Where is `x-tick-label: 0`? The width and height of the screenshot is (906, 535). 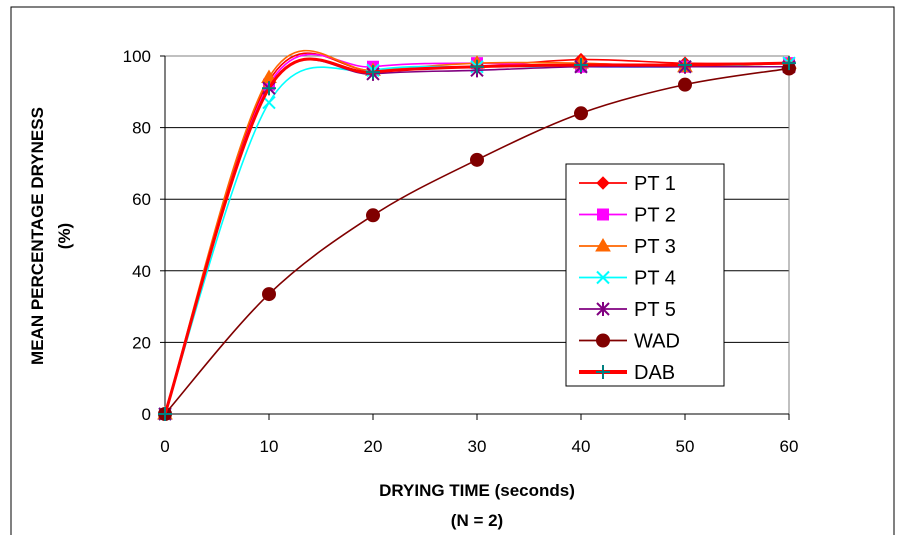
x-tick-label: 0 is located at coordinates (164, 446).